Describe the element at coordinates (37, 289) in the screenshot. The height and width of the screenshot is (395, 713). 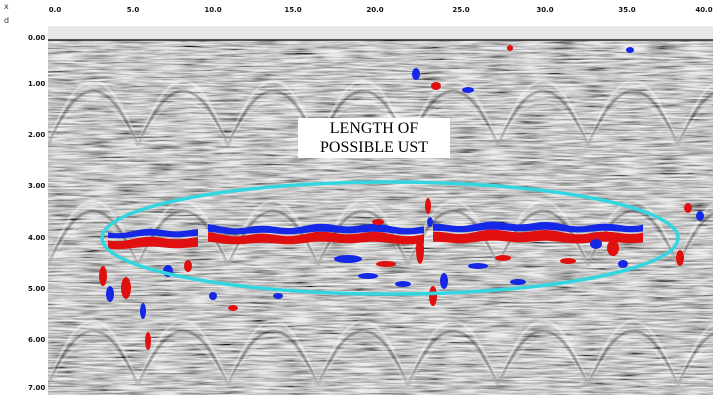
I see `y-tick-label: 5.00` at that location.